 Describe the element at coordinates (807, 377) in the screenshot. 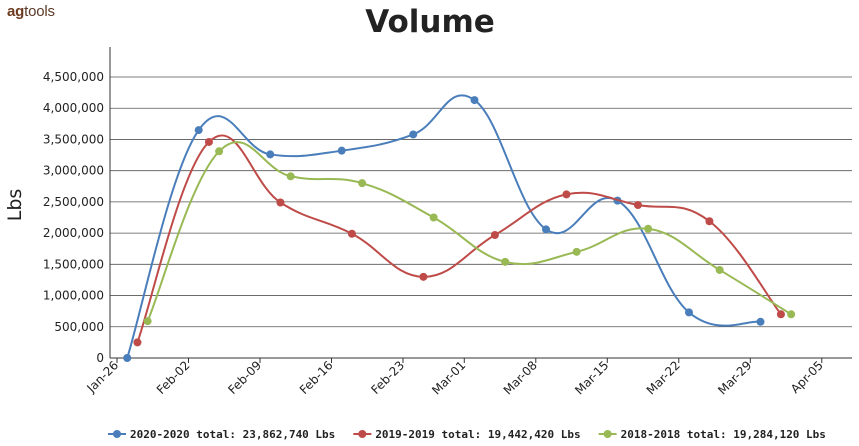

I see `x-tick-label: Apr-05` at that location.